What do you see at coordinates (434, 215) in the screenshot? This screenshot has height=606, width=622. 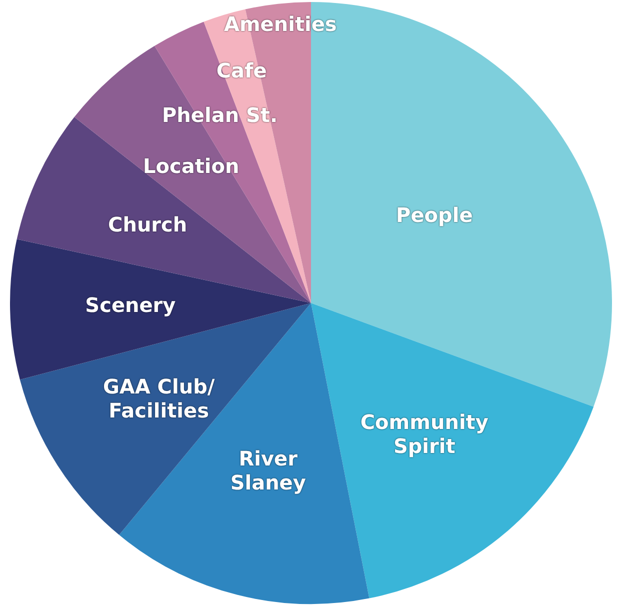 I see `slice-label: People` at bounding box center [434, 215].